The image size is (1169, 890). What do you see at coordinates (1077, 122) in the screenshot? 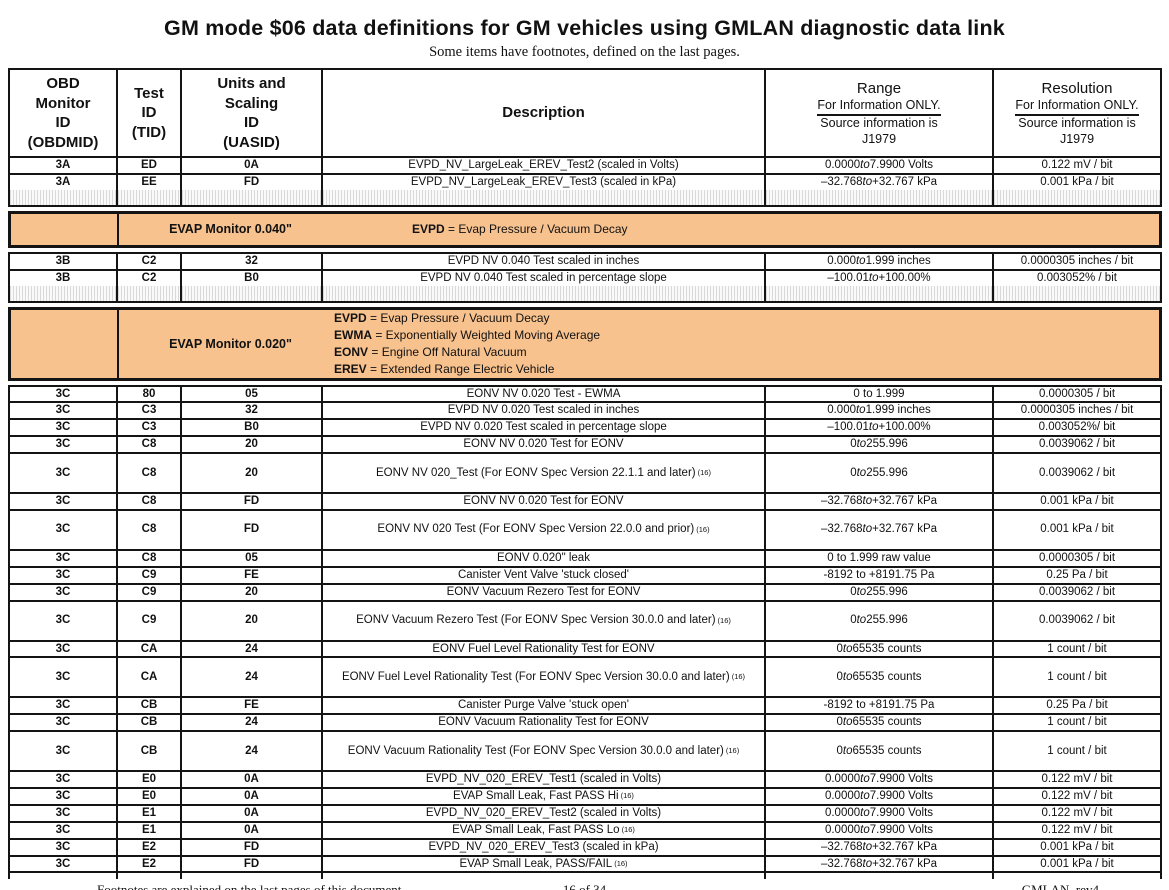
I see `header-resolution-source: Source information is` at bounding box center [1077, 122].